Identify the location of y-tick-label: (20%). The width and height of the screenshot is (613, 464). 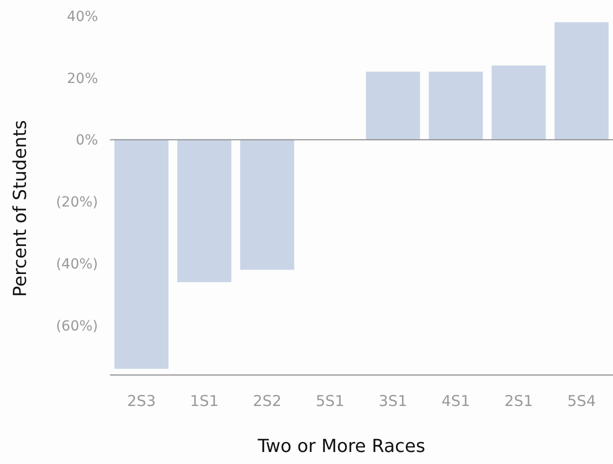
(77, 202).